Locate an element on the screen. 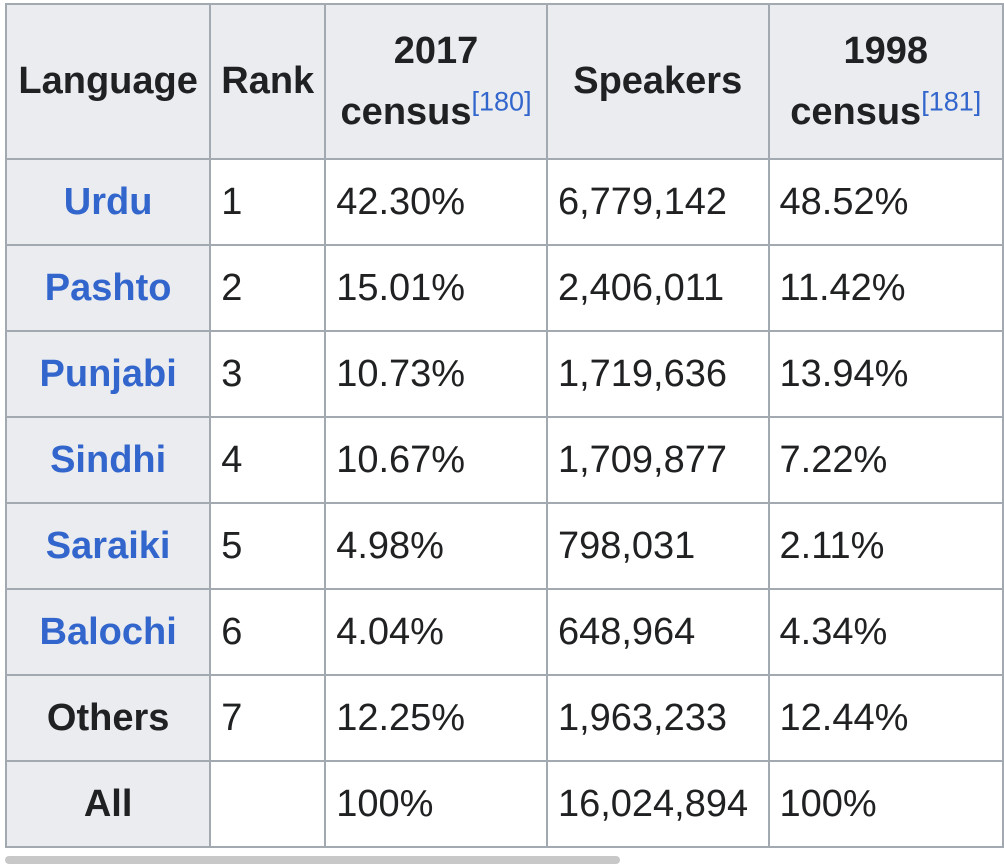 The image size is (1004, 867). header-1998-year: 1998 is located at coordinates (886, 50).